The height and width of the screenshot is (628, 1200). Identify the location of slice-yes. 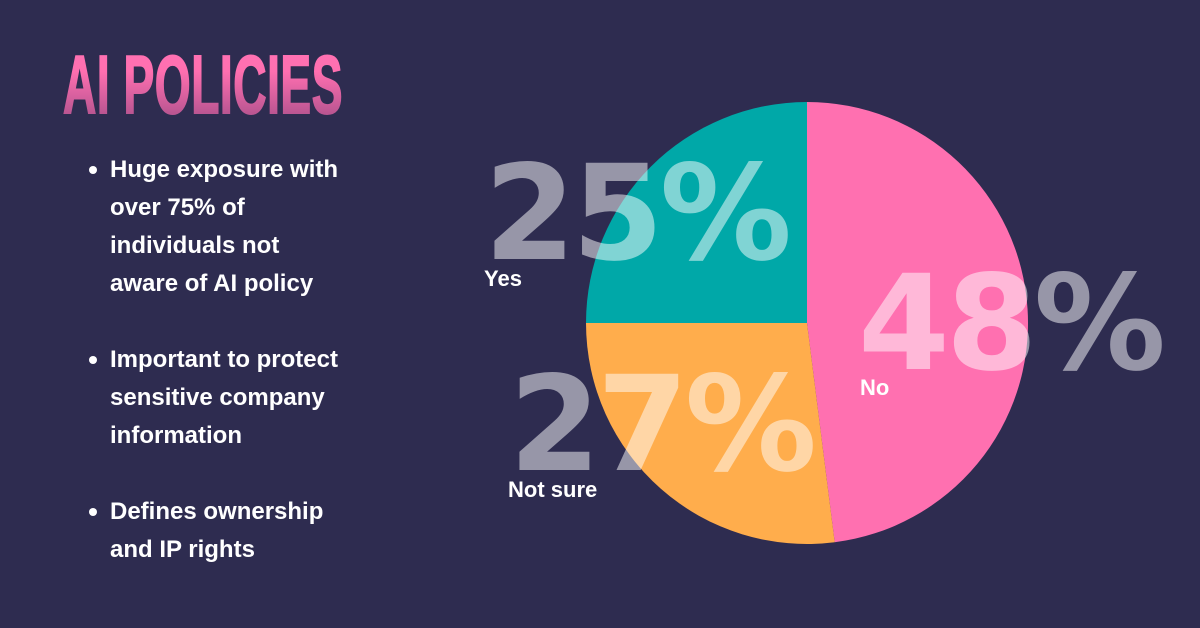
(696, 212).